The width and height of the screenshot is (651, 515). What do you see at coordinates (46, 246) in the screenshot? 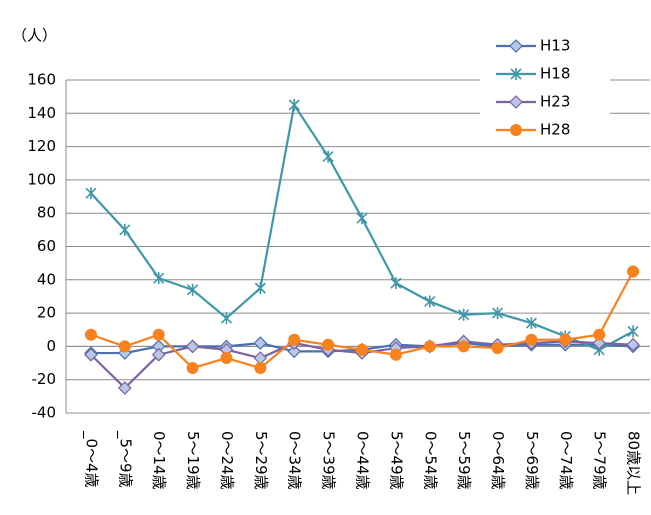
I see `y-tick-label: 60` at bounding box center [46, 246].